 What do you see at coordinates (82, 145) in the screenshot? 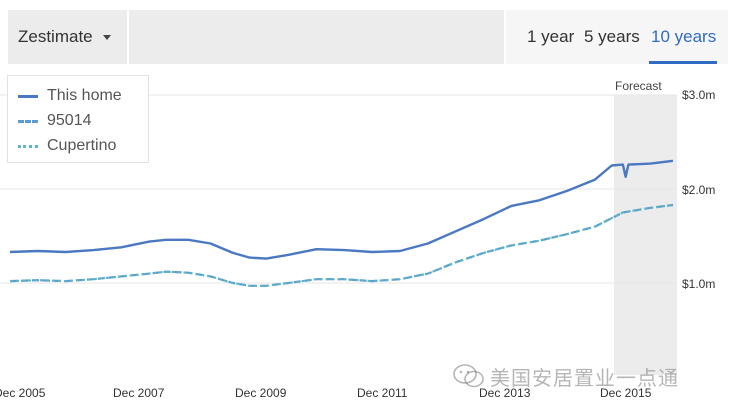
I see `legend-label: Cupertino` at bounding box center [82, 145].